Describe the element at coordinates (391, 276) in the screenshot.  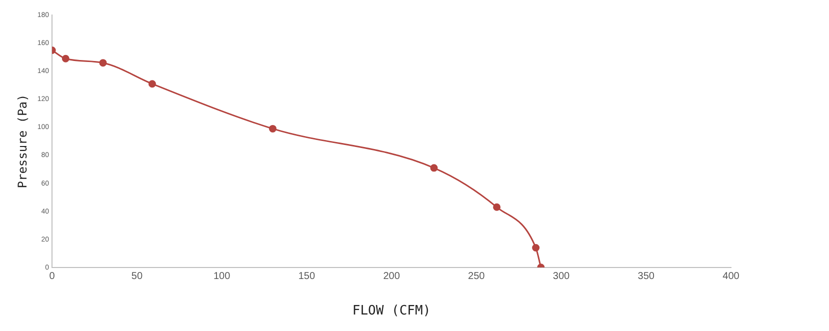
I see `x-tick-label: 200` at that location.